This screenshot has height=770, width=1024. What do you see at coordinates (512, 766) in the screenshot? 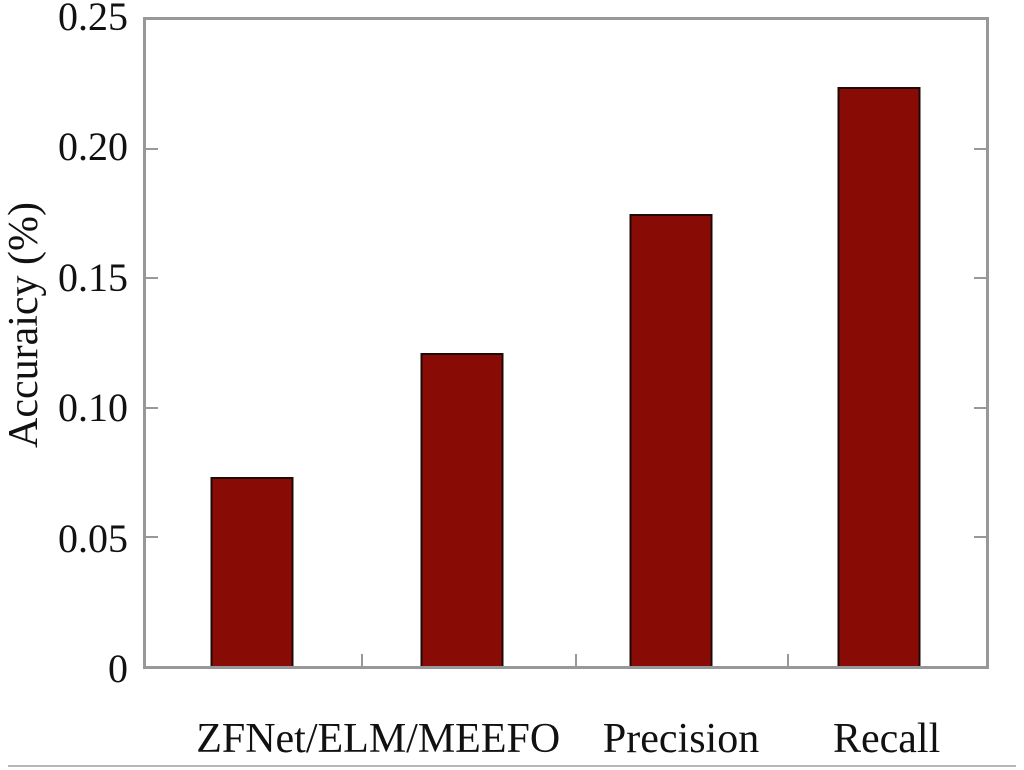
I see `figure-bottom-edge-line` at bounding box center [512, 766].